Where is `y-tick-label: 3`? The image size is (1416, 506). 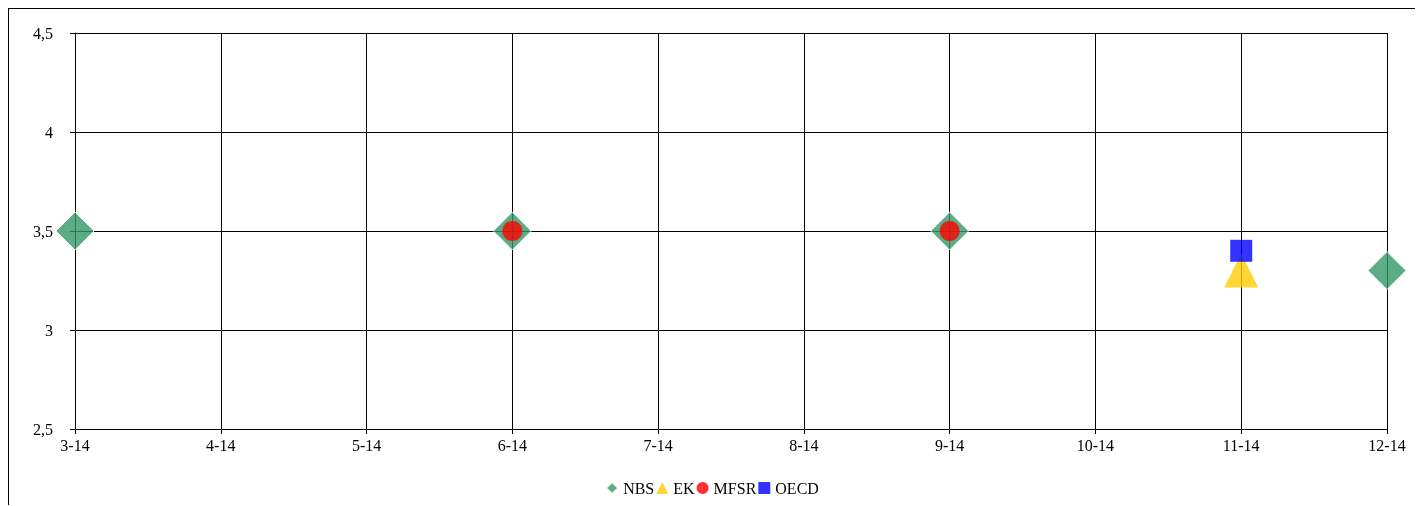
y-tick-label: 3 is located at coordinates (49, 330).